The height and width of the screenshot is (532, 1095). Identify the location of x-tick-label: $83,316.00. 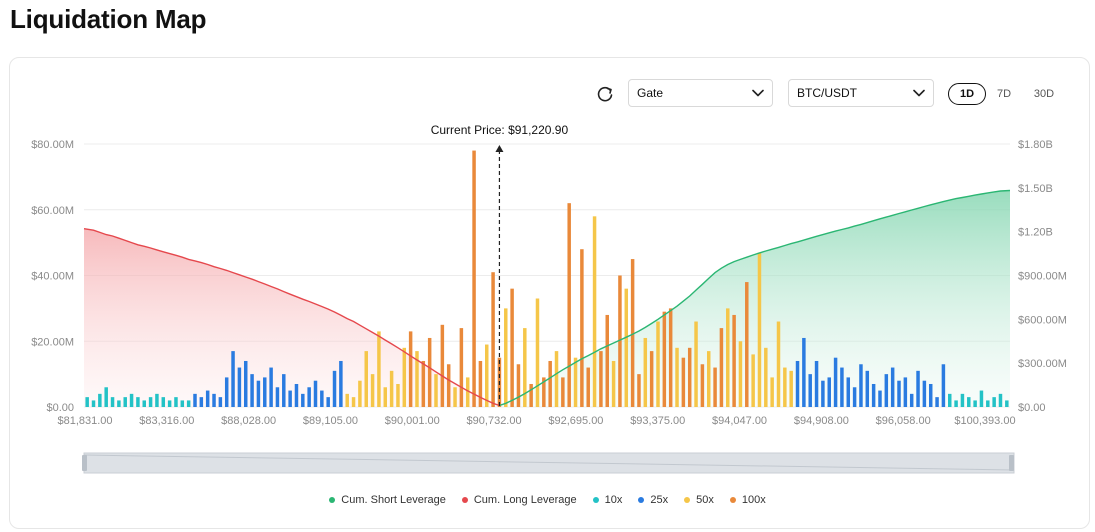
(166, 421).